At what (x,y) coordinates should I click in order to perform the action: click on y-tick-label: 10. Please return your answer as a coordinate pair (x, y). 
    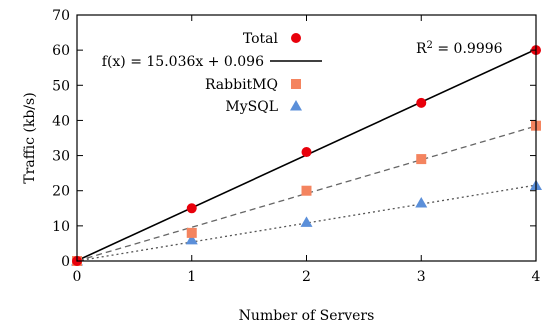
    Looking at the image, I should click on (61, 227).